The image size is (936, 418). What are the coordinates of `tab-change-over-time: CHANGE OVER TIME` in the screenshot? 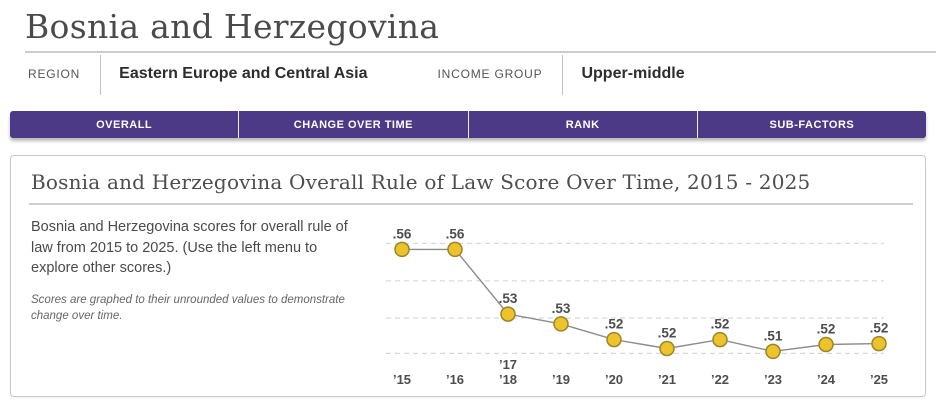 It's located at (352, 125).